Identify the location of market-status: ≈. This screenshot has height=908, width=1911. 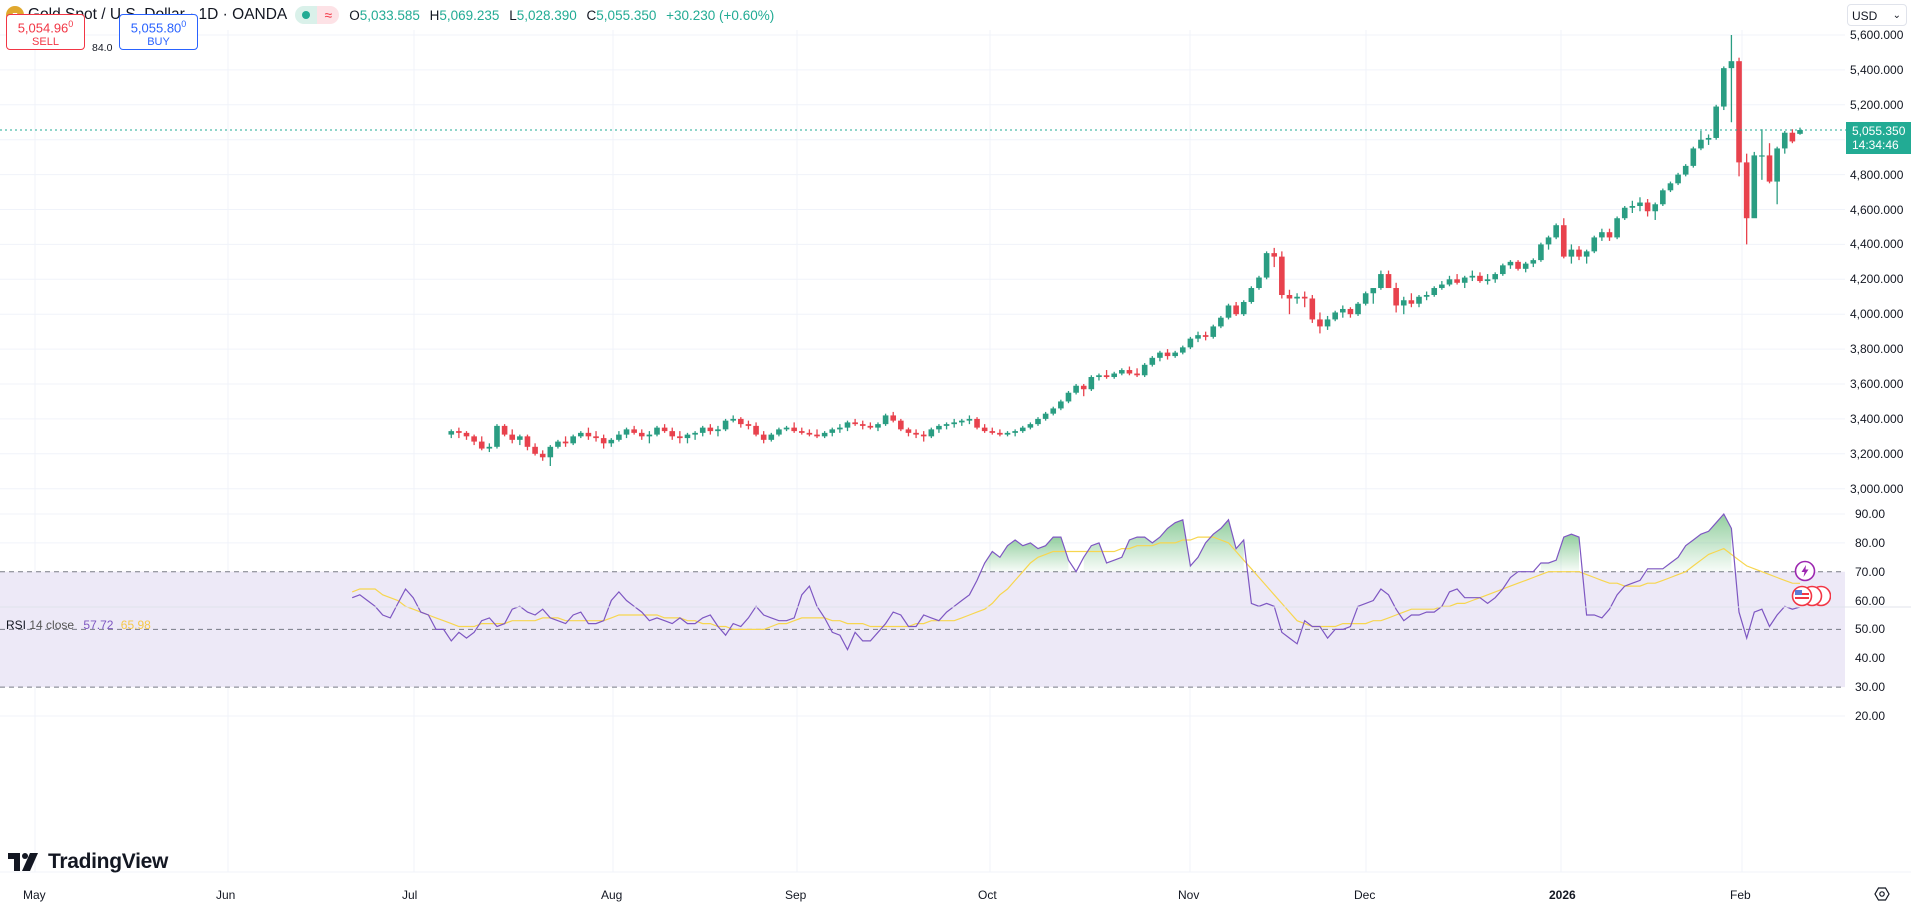
(317, 15).